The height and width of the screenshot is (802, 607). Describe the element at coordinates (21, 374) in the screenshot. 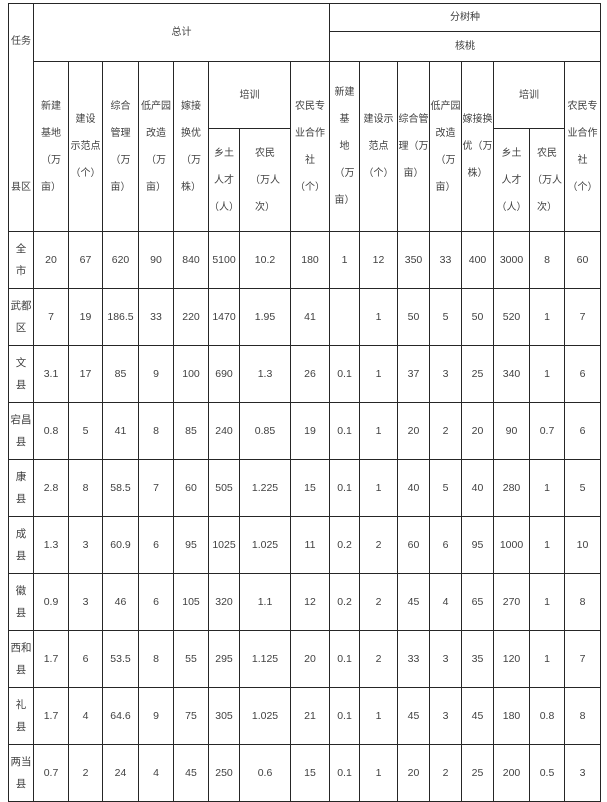

I see `row-label: 文 县` at that location.